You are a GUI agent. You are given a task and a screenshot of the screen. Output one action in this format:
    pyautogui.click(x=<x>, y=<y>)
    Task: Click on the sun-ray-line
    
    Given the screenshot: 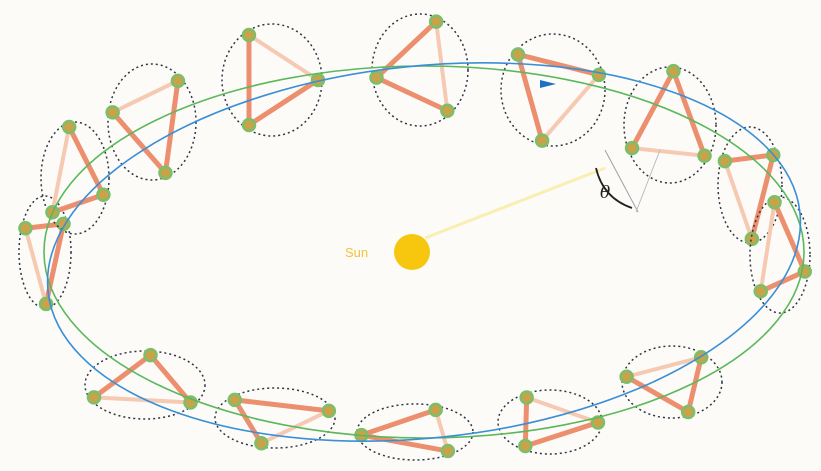 What is the action you would take?
    pyautogui.click(x=515, y=203)
    